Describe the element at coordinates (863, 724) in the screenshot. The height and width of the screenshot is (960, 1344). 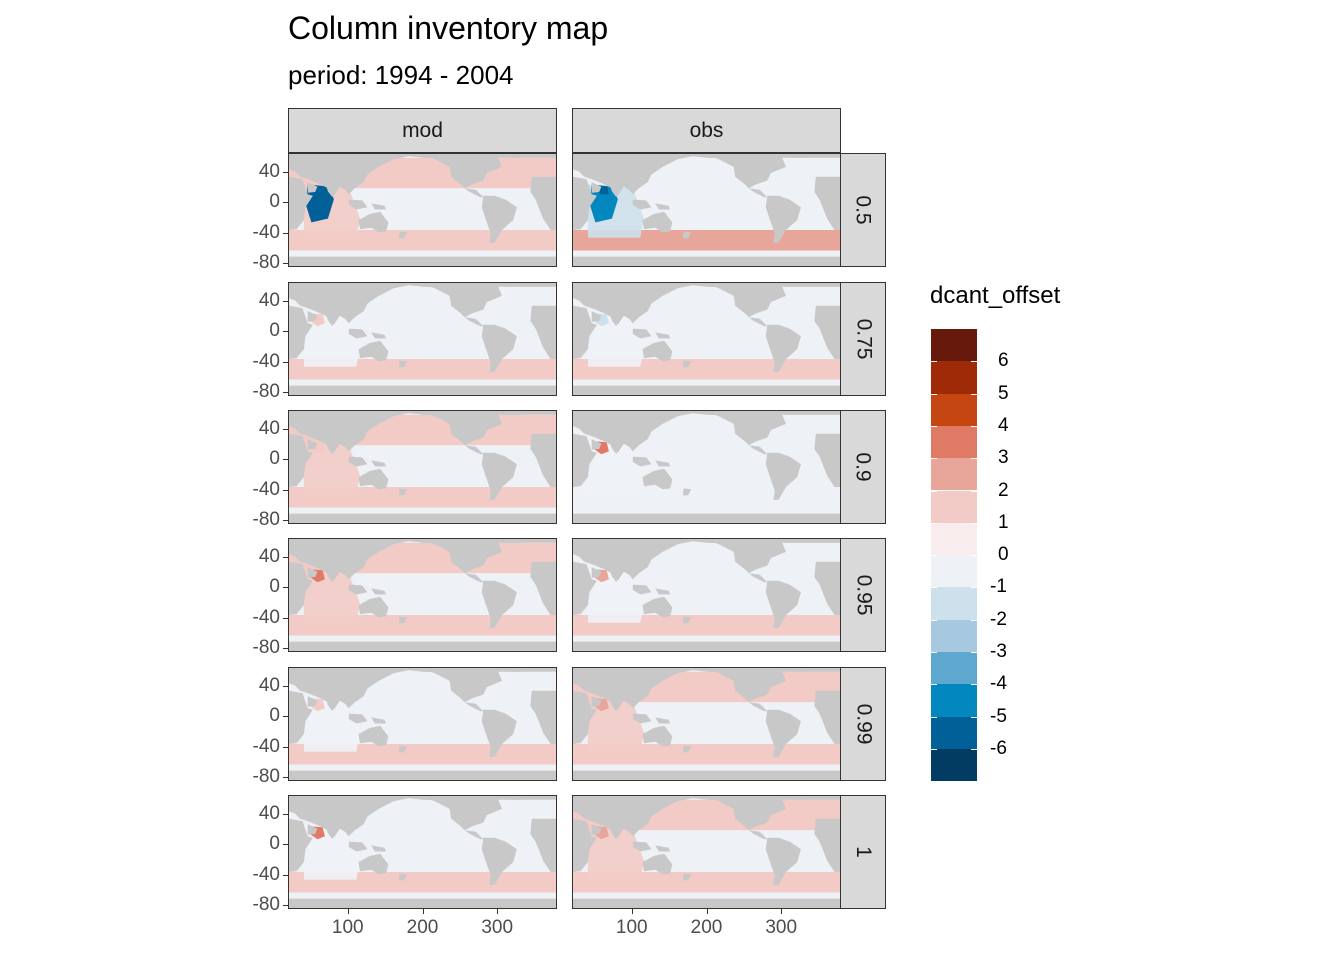
I see `facet-strip-row-label: 0.99` at that location.